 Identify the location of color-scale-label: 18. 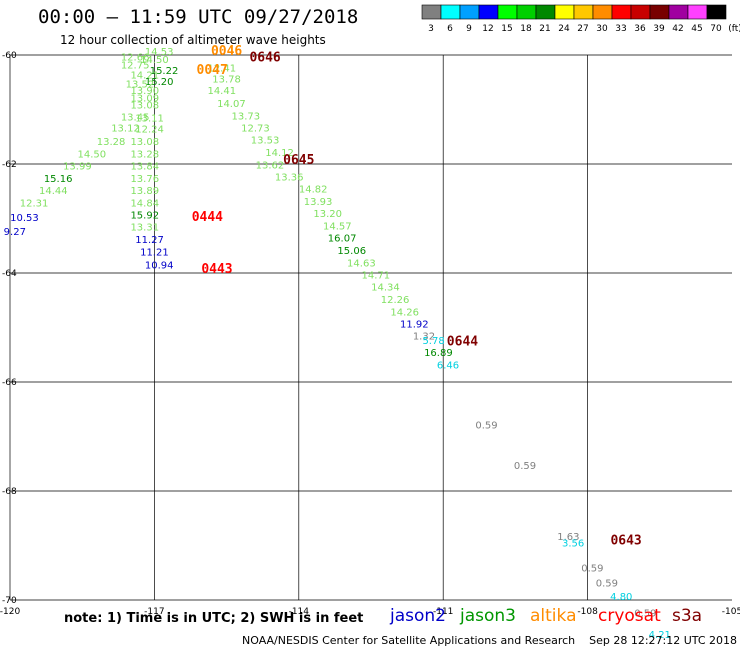
(526, 29).